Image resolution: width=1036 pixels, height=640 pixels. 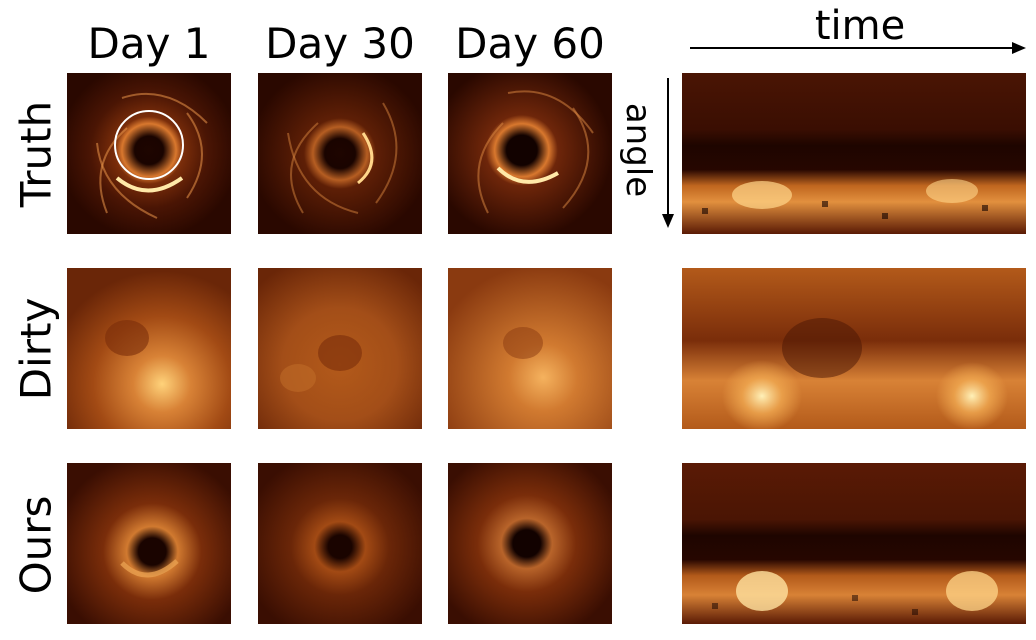 I want to click on ours-day-1-image, so click(x=149, y=543).